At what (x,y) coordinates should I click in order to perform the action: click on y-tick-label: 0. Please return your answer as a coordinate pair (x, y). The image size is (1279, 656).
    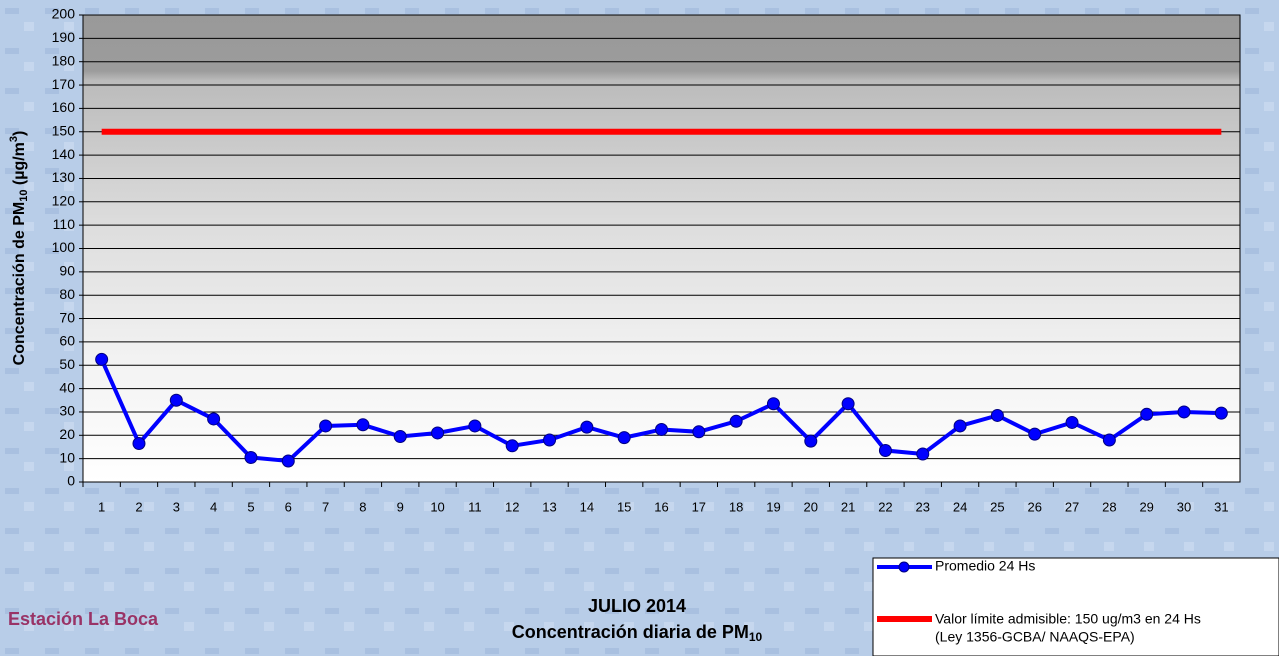
    Looking at the image, I should click on (71, 481).